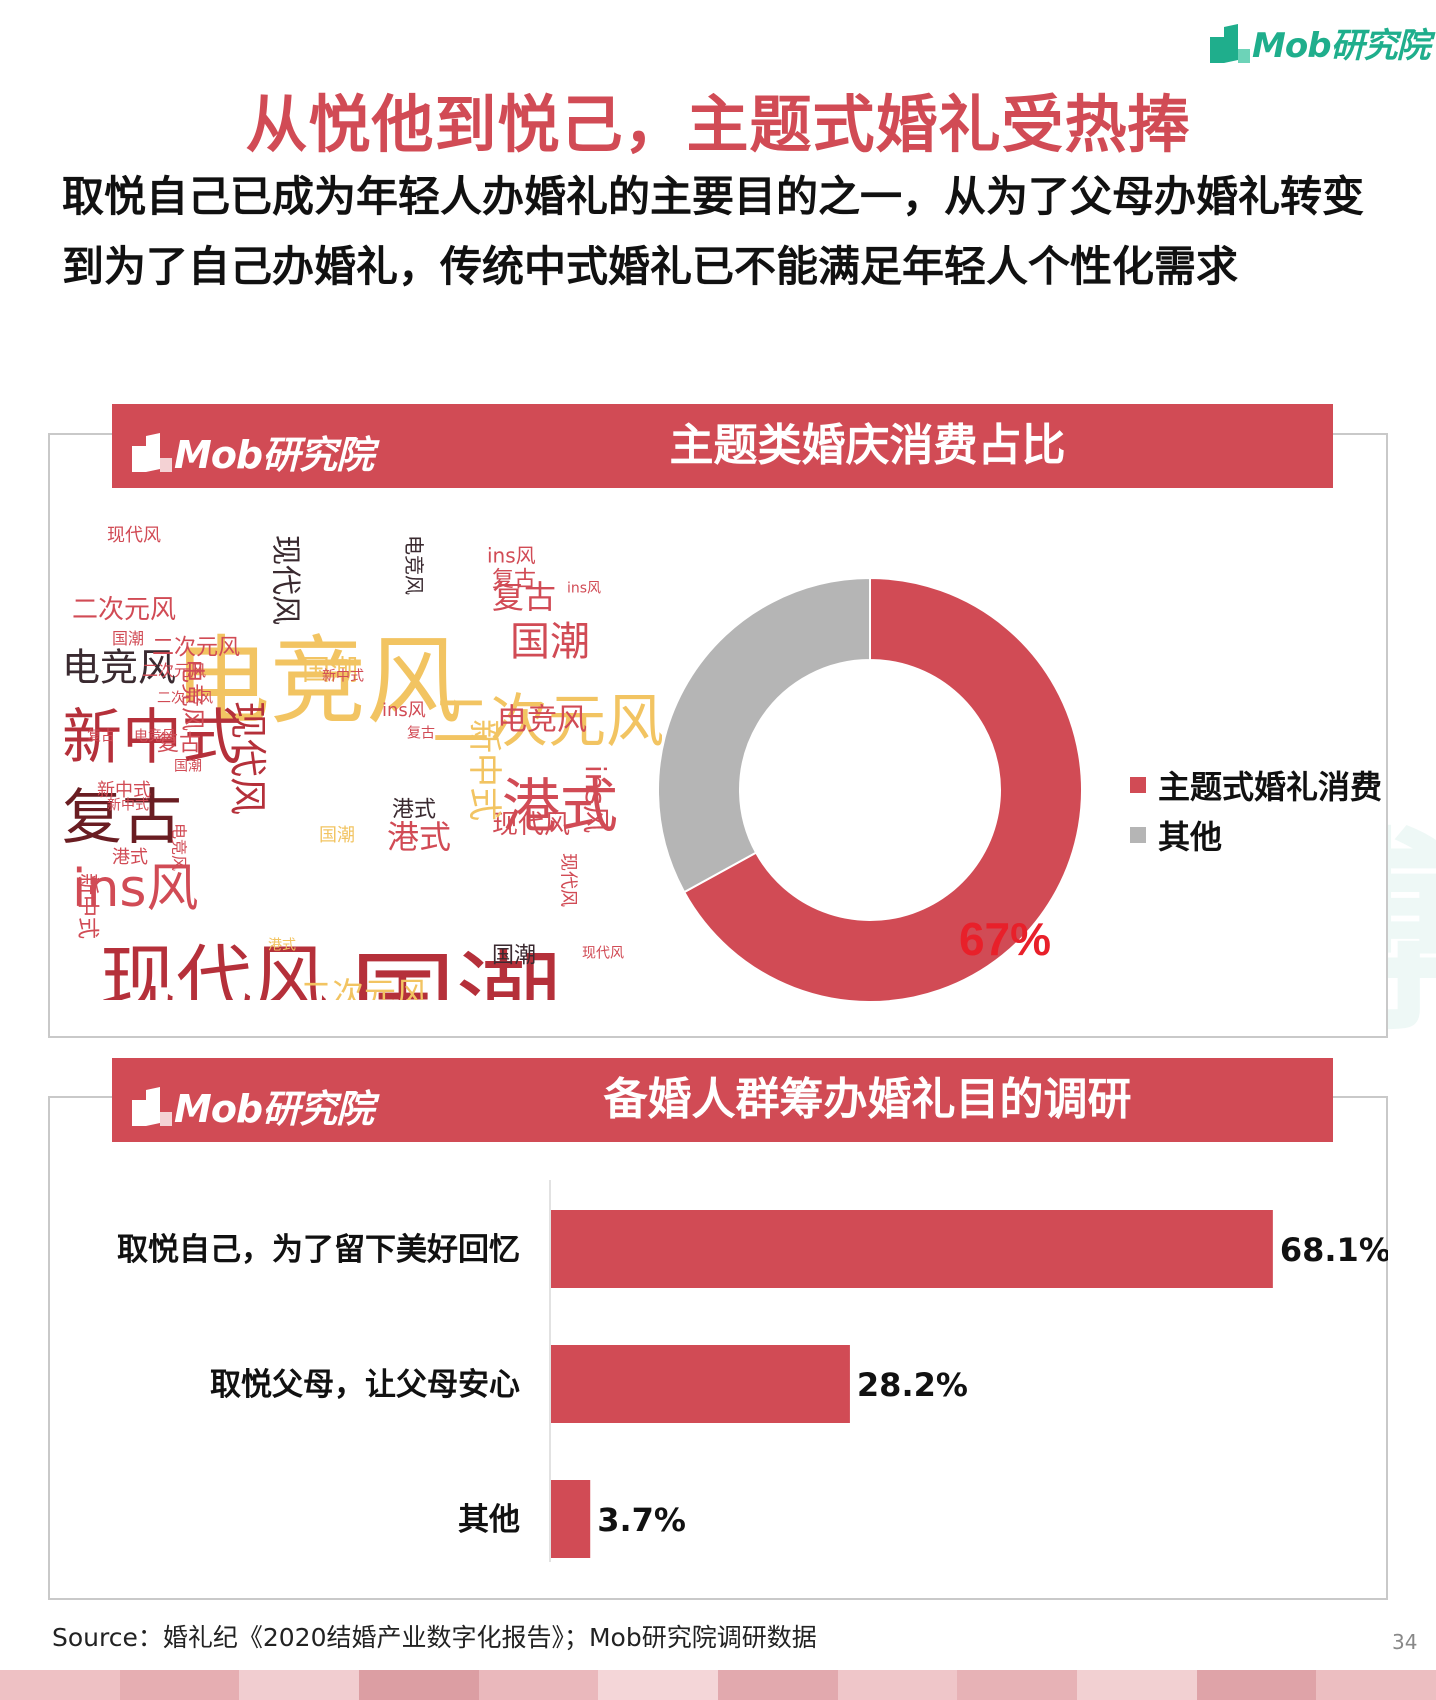 This screenshot has height=1700, width=1436. What do you see at coordinates (718, 124) in the screenshot?
I see `page-title: 从悦他到悦己，主题式婚礼受热捧` at bounding box center [718, 124].